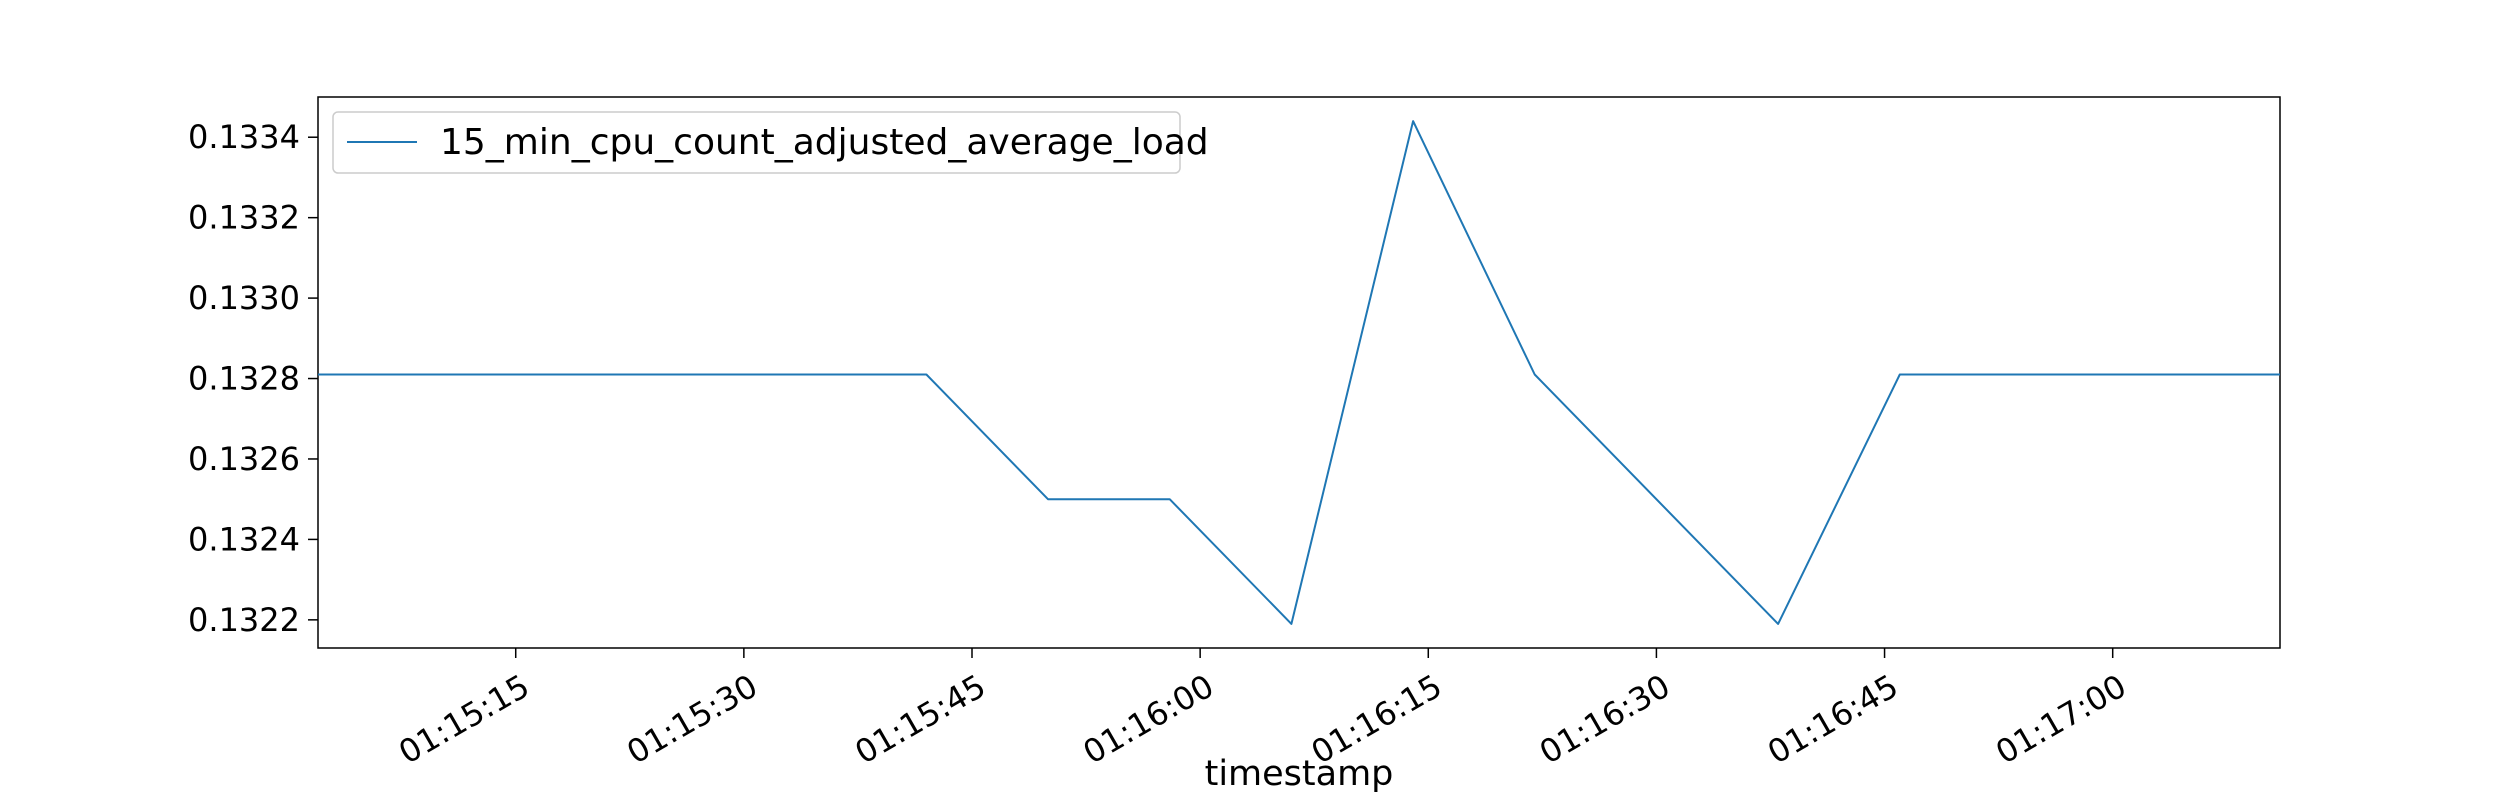  What do you see at coordinates (244, 137) in the screenshot?
I see `y-tick-label: 0.1334` at bounding box center [244, 137].